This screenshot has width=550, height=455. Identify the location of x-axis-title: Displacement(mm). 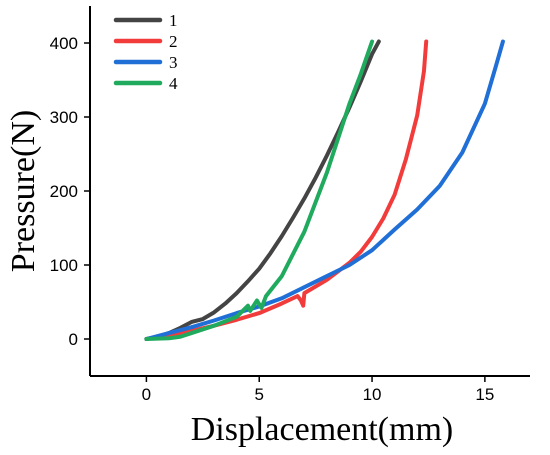
(322, 429).